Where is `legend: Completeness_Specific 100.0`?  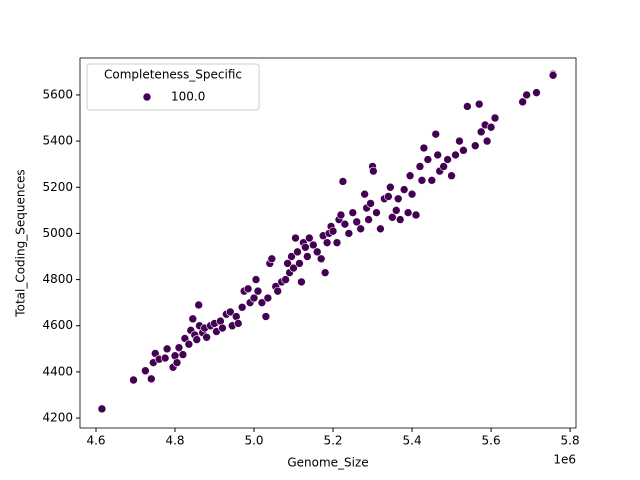
legend: Completeness_Specific 100.0 is located at coordinates (173, 87).